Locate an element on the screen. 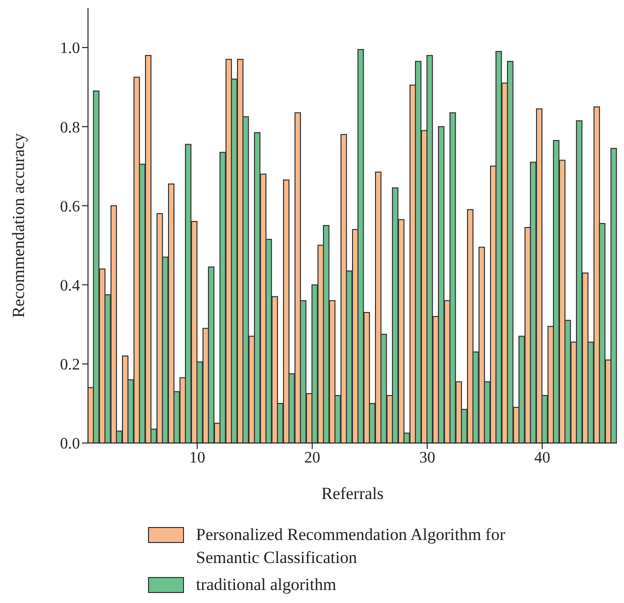  y-axis-title: Recommendation accuracy is located at coordinates (18, 225).